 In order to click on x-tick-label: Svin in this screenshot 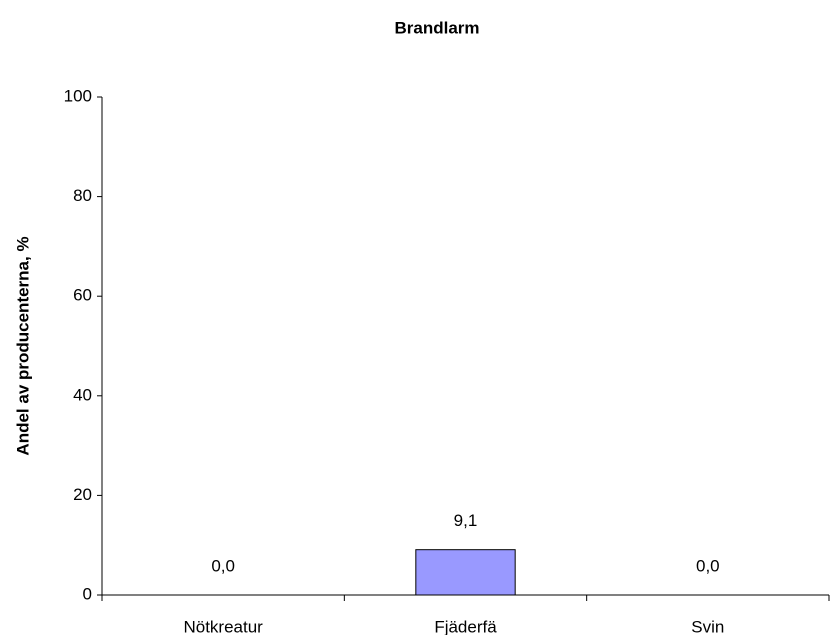, I will do `click(707, 626)`.